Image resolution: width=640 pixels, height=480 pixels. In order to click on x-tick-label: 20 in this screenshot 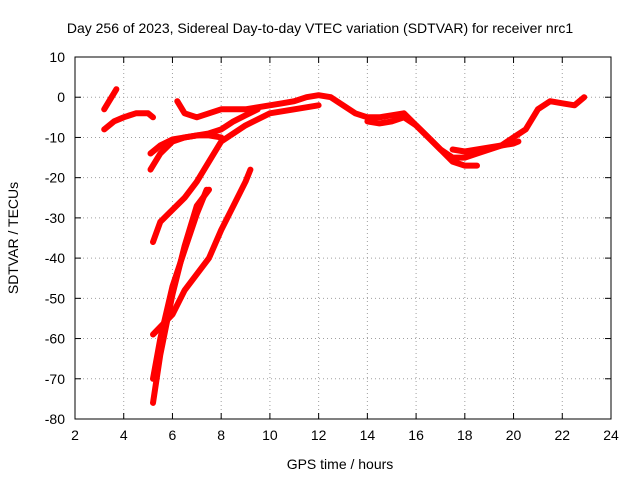, I will do `click(514, 435)`.